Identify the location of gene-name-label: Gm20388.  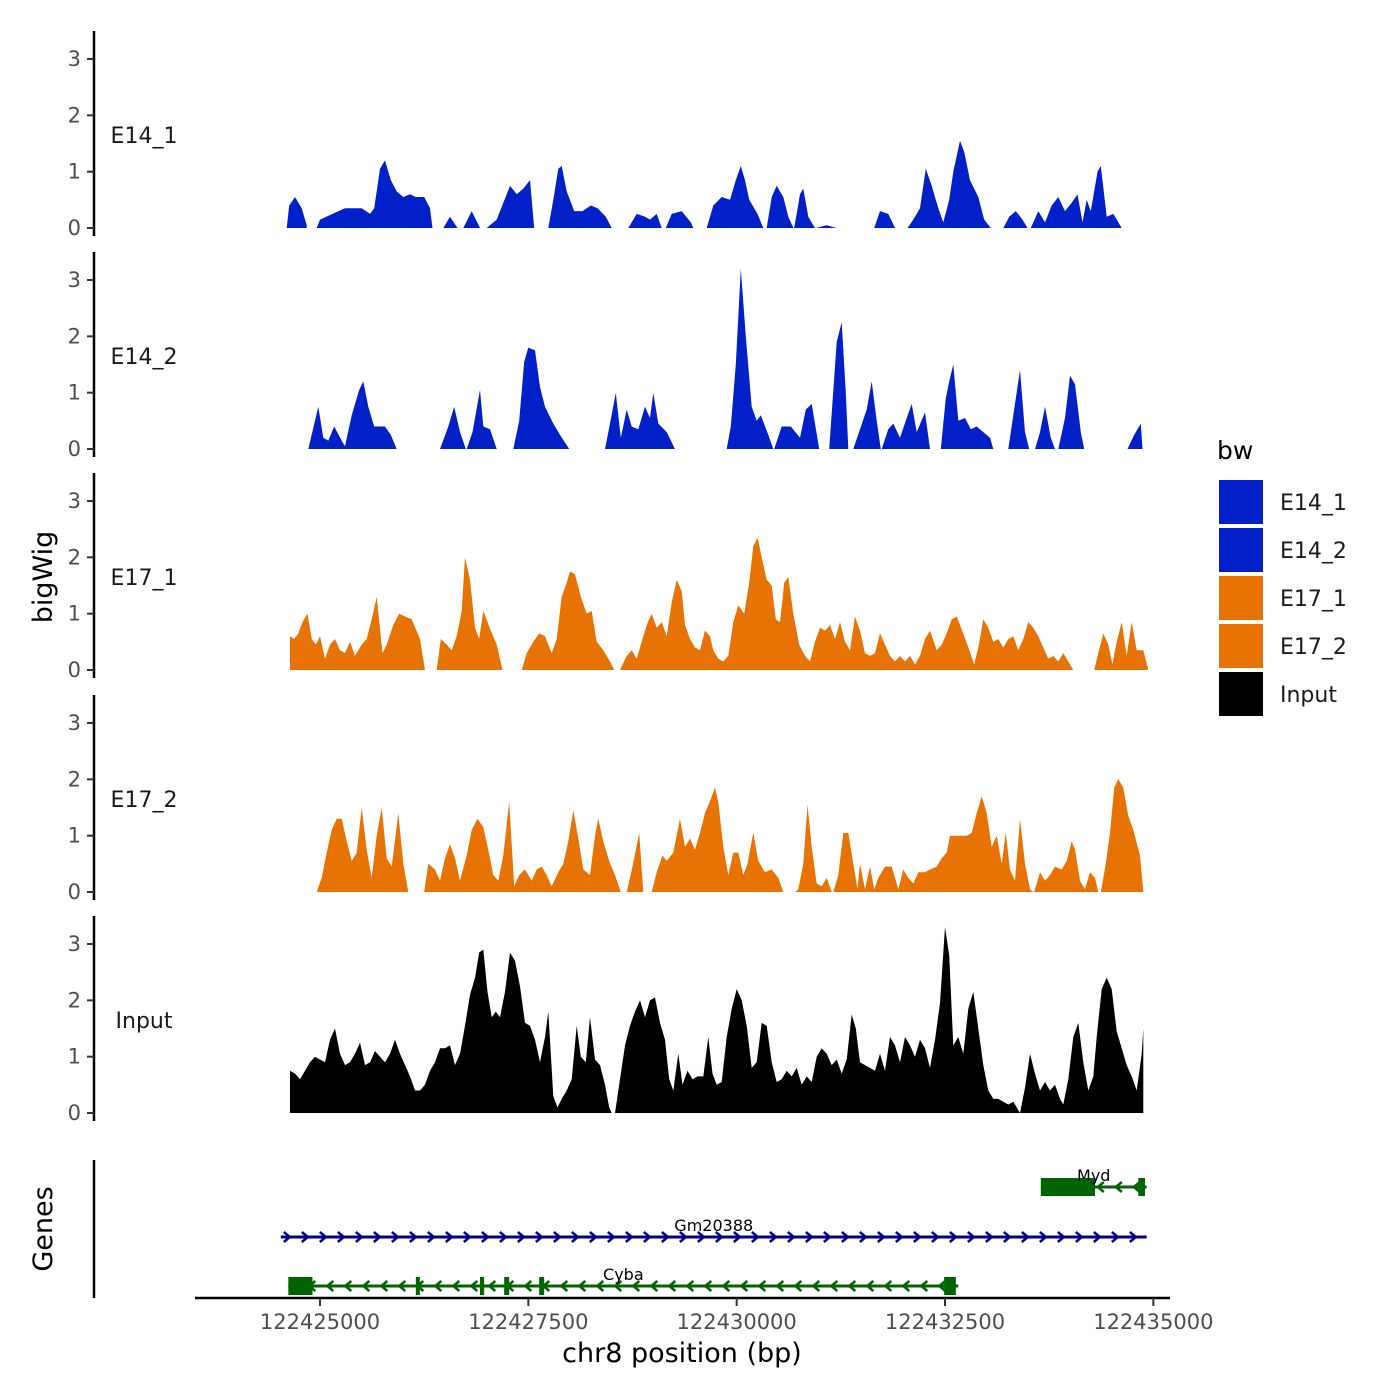
(713, 1225).